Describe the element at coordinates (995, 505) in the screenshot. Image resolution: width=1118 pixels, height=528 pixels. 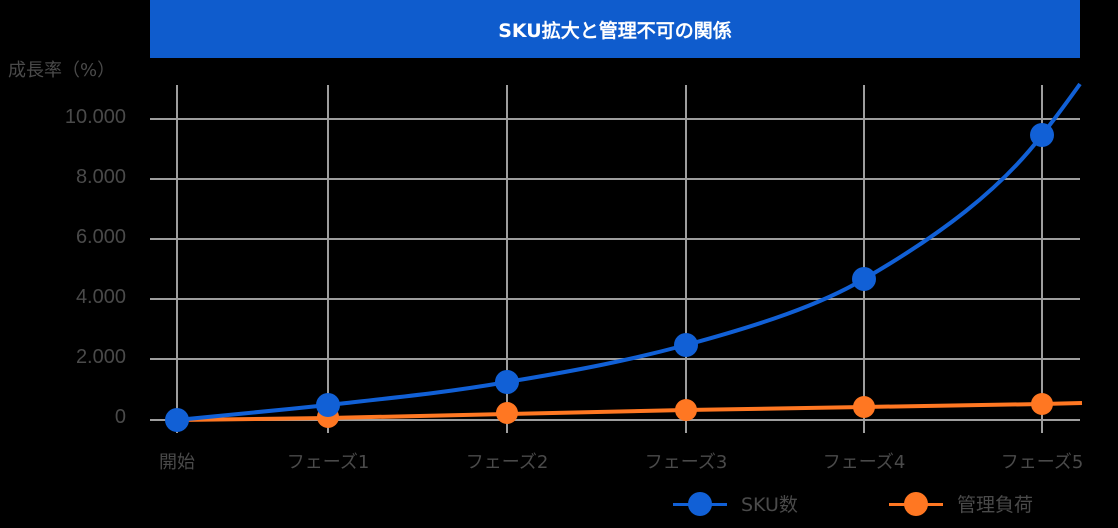
I see `legend-label-load: 管理負荷` at that location.